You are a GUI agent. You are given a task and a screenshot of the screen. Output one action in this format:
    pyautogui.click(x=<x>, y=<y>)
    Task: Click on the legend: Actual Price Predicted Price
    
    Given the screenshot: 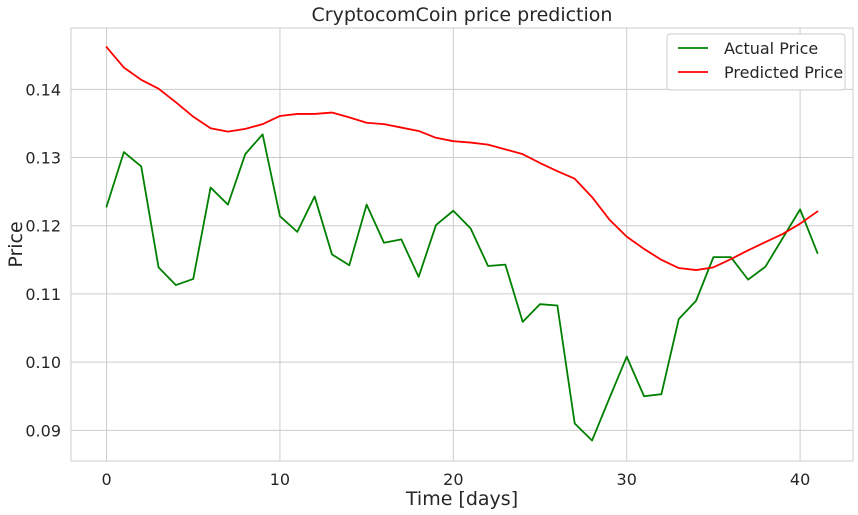 What is the action you would take?
    pyautogui.click(x=756, y=62)
    